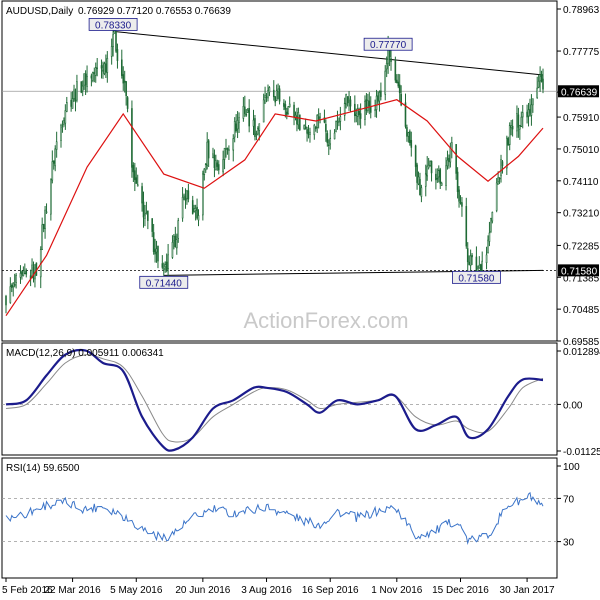  Describe the element at coordinates (154, 11) in the screenshot. I see `header-ohlc: 0.76929 0.77120 0.76553 0.76639` at that location.